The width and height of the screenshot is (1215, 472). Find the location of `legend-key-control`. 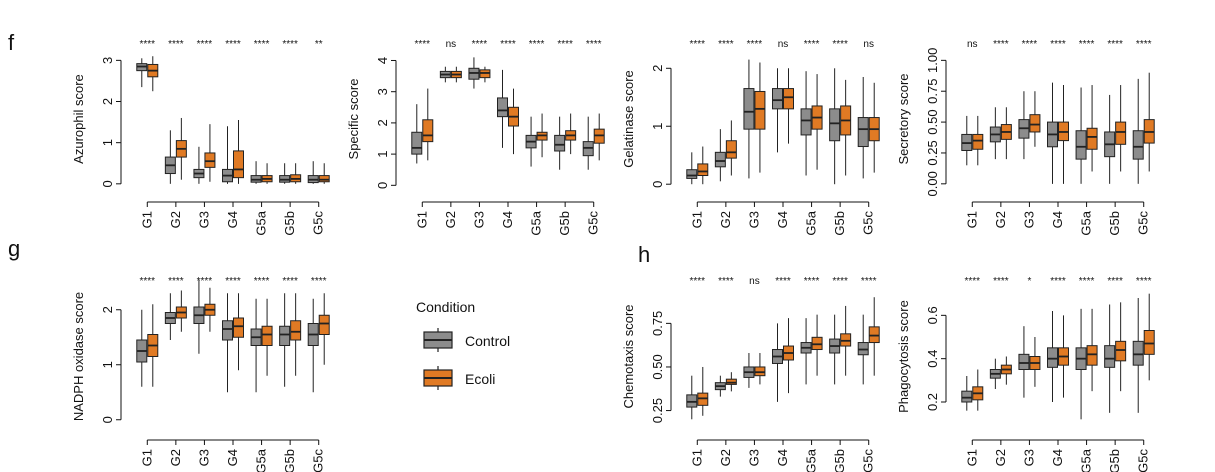

legend-key-control is located at coordinates (438, 340).